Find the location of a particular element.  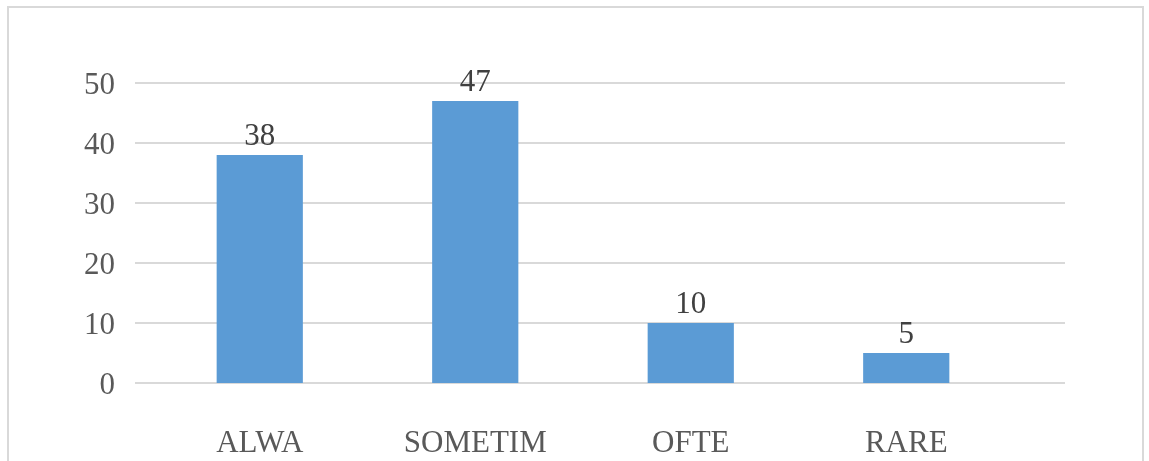

y-tick-label: 50 is located at coordinates (99, 84).